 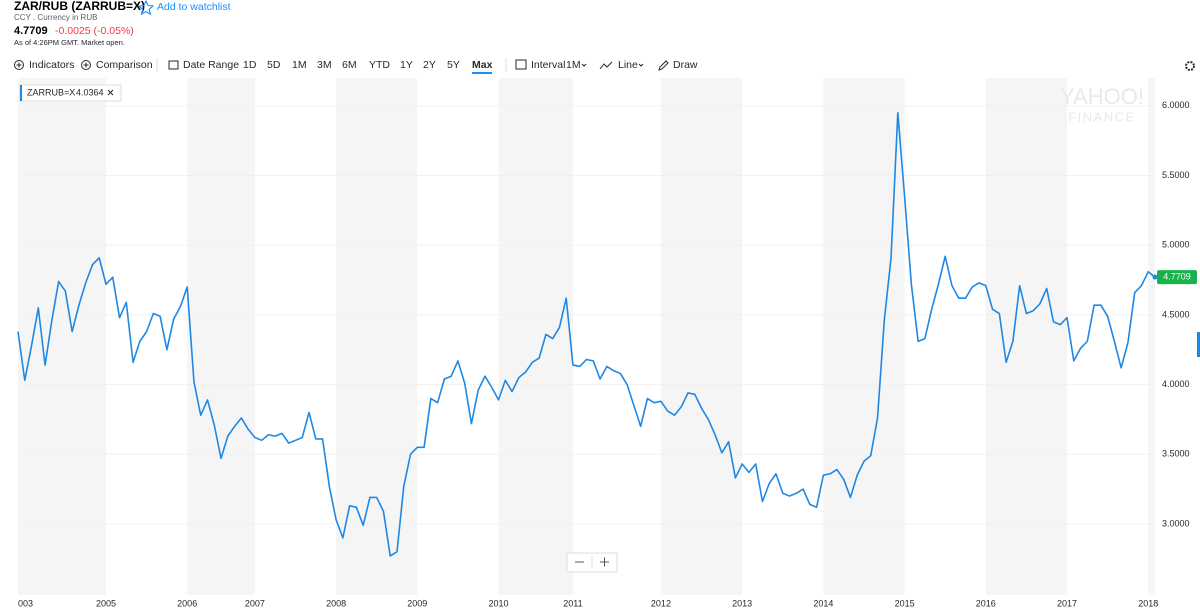 I want to click on price-badge, so click(x=1177, y=277).